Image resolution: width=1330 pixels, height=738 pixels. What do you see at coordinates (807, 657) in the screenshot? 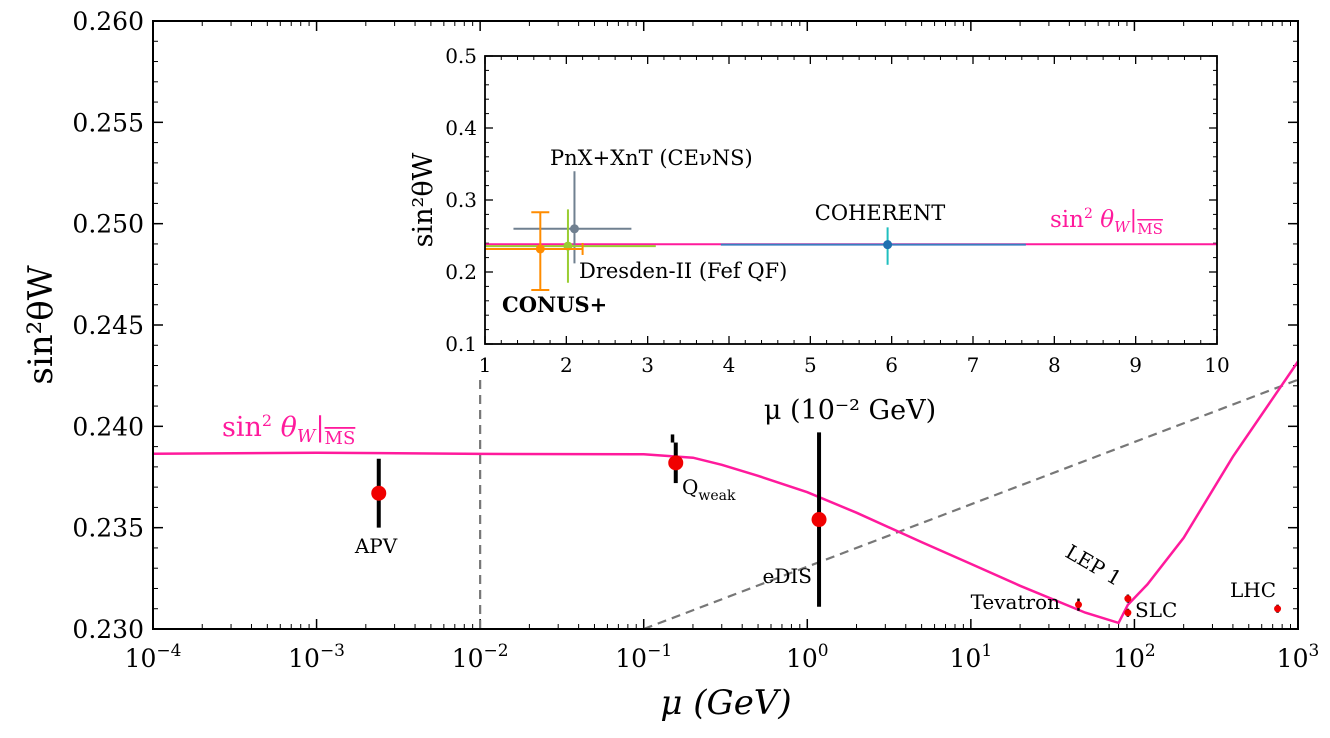
I see `main-x-tick-label: 10⁰` at bounding box center [807, 657].